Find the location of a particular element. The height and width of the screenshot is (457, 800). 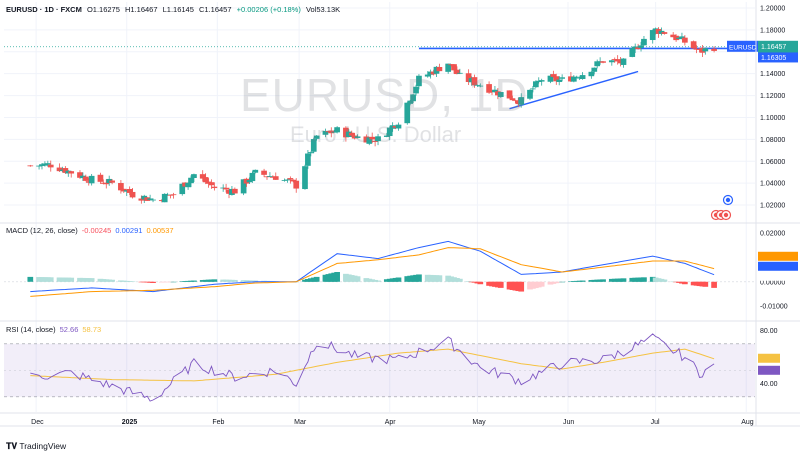

rsi-name: RSI (14, close) is located at coordinates (31, 329).